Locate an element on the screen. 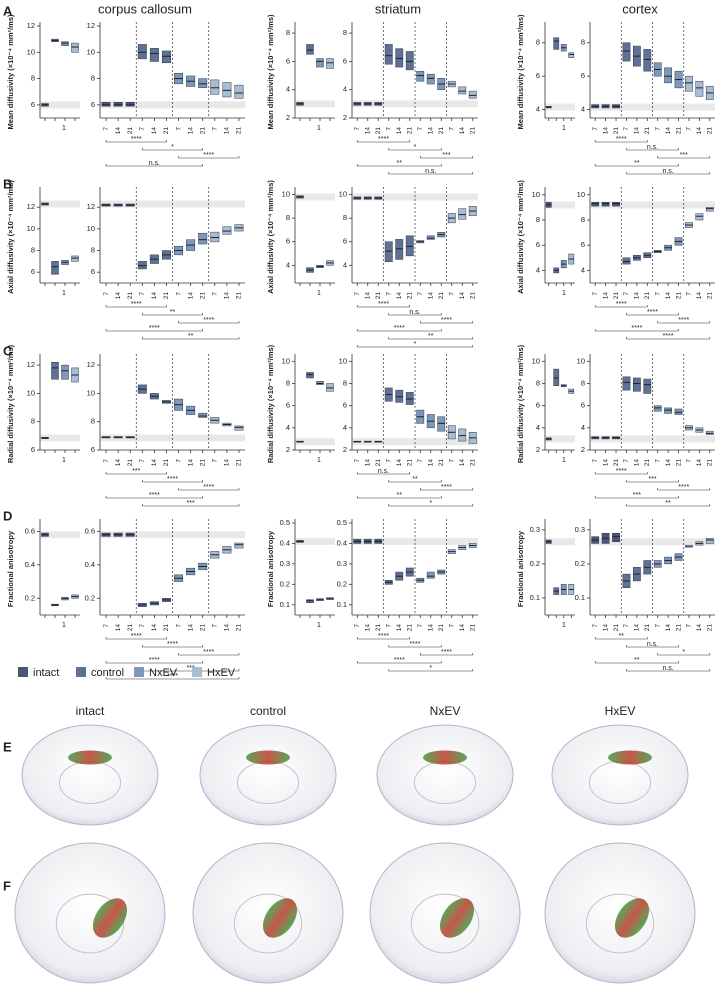 This screenshot has width=721, height=997. x-tick-label: 1 is located at coordinates (564, 460).